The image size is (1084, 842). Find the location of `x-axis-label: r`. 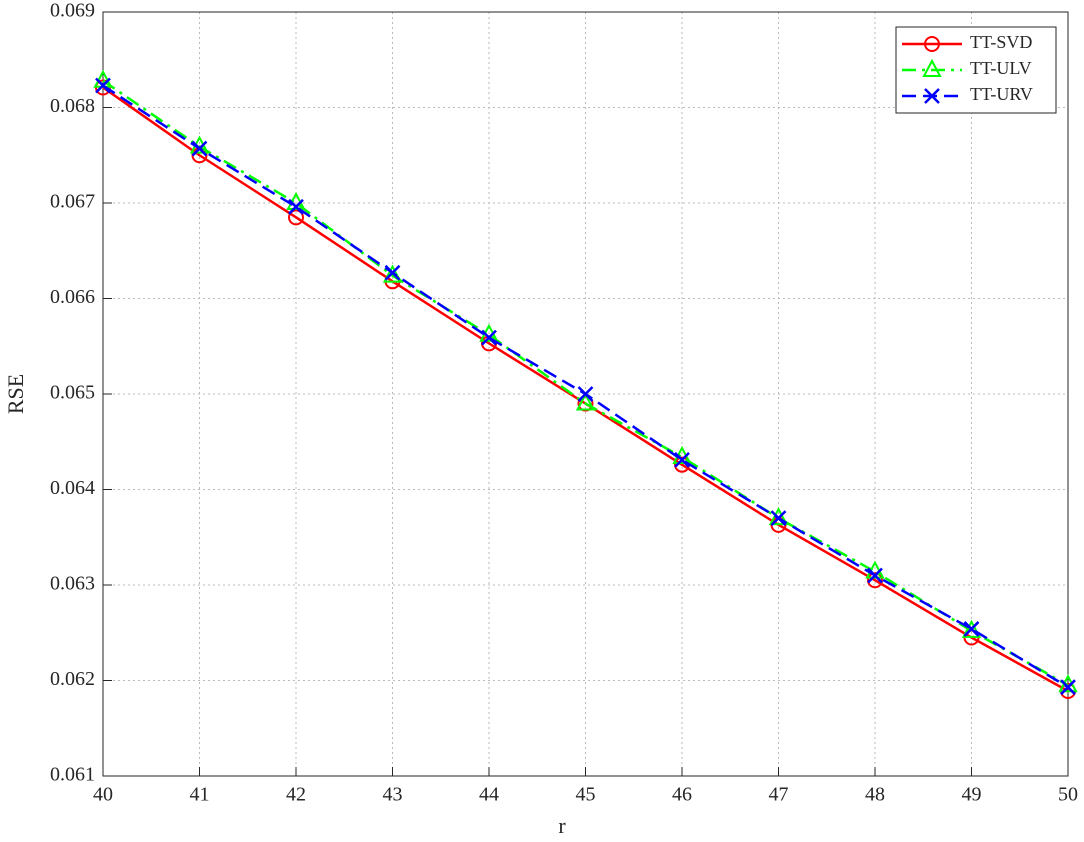

x-axis-label: r is located at coordinates (562, 825).